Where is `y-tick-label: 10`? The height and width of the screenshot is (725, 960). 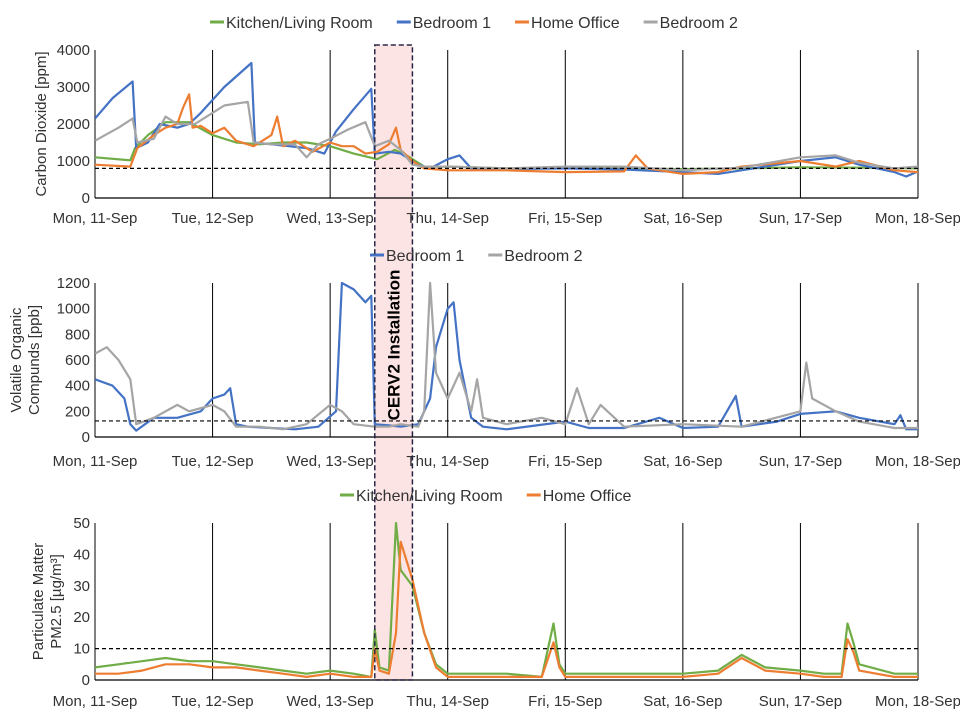 y-tick-label: 10 is located at coordinates (81, 649).